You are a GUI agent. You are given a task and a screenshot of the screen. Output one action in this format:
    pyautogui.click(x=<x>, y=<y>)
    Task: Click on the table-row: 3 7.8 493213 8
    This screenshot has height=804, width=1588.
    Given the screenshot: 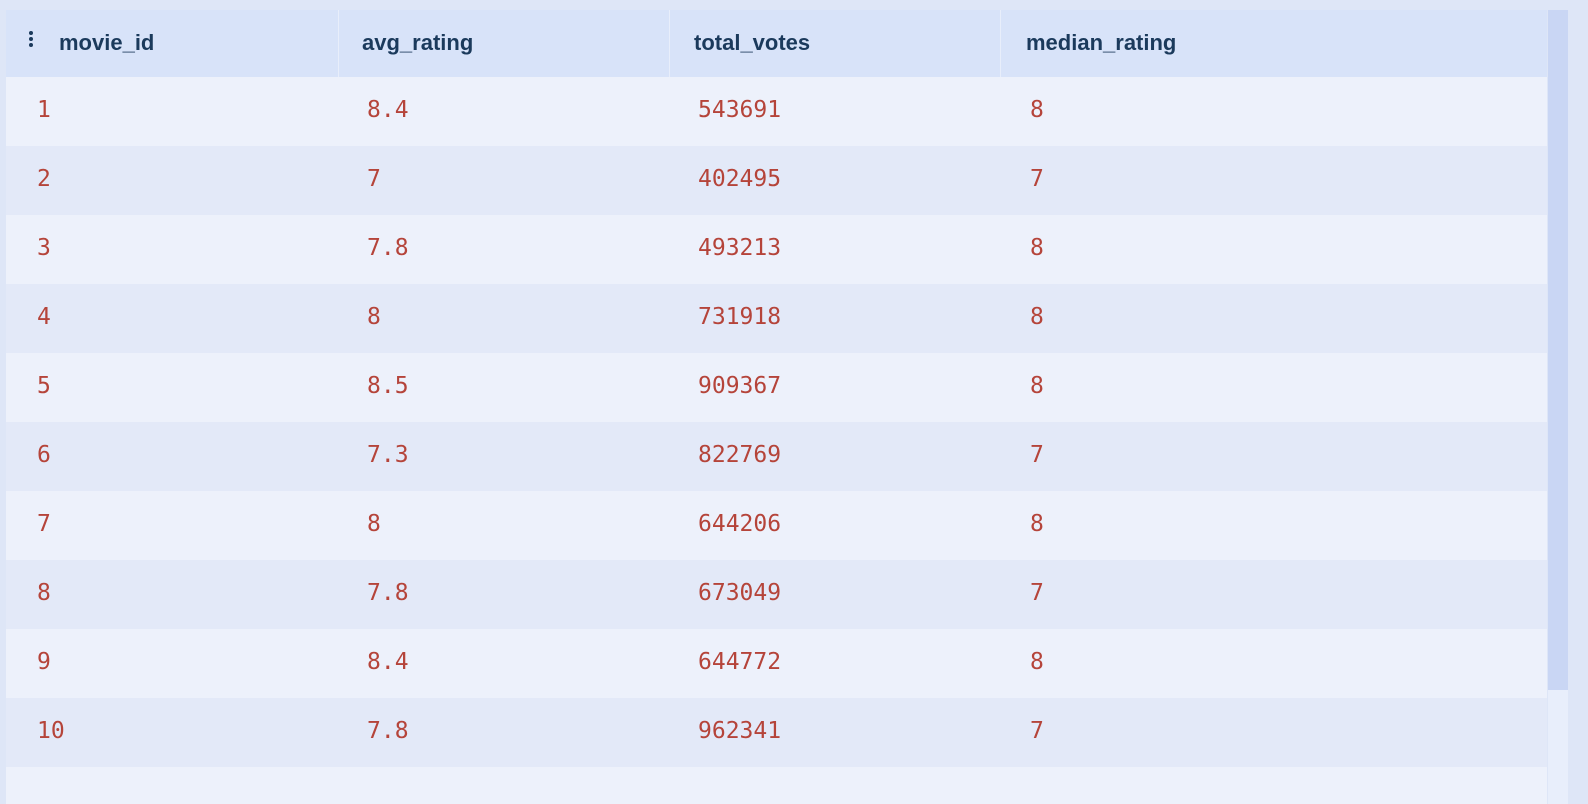 What is the action you would take?
    pyautogui.click(x=776, y=249)
    